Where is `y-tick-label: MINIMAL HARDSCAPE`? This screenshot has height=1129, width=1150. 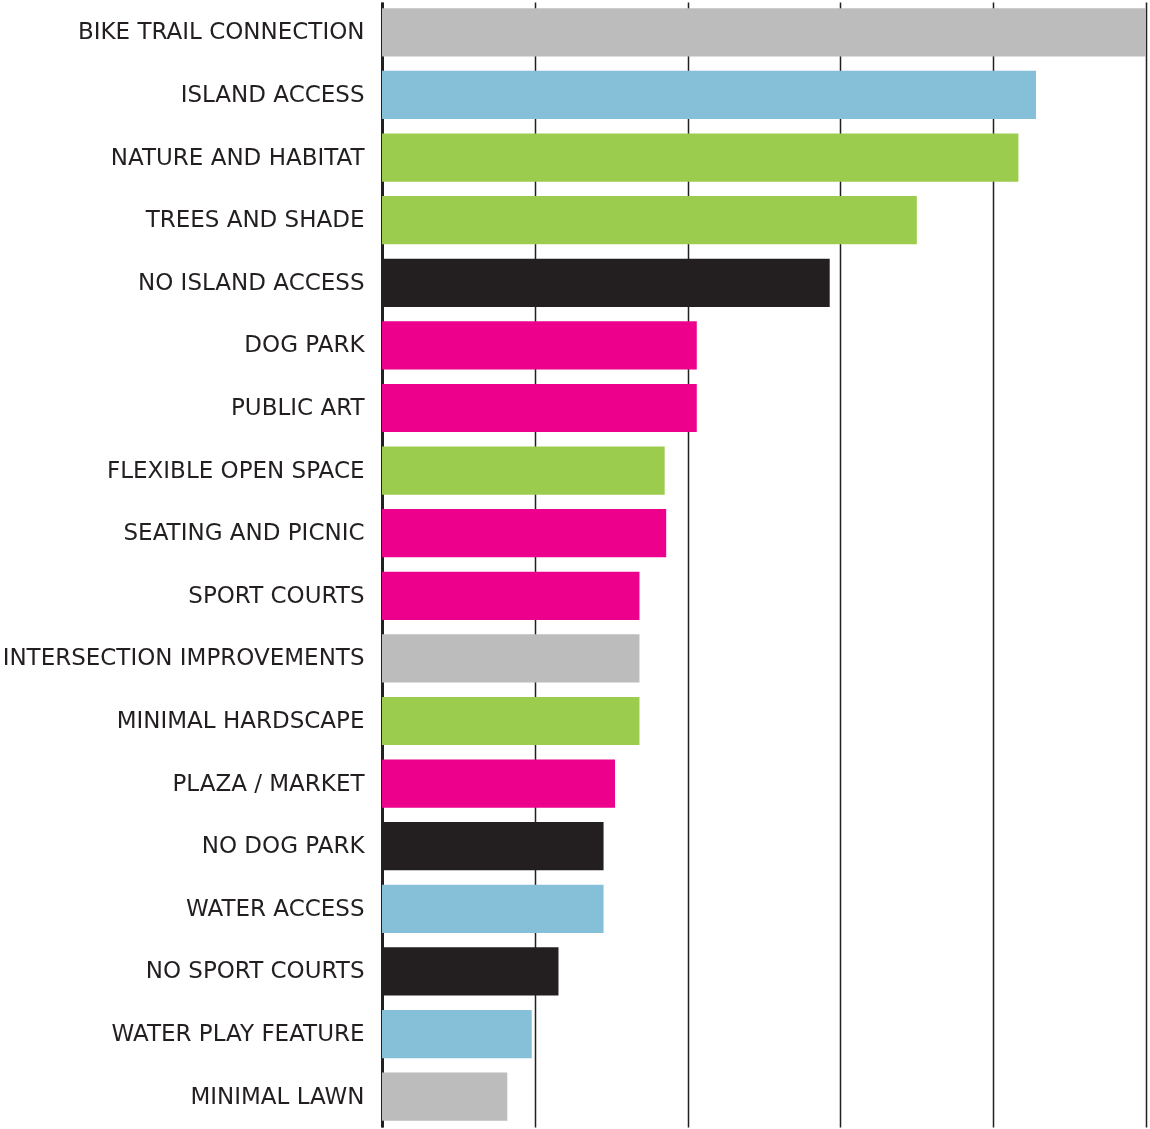
y-tick-label: MINIMAL HARDSCAPE is located at coordinates (240, 720).